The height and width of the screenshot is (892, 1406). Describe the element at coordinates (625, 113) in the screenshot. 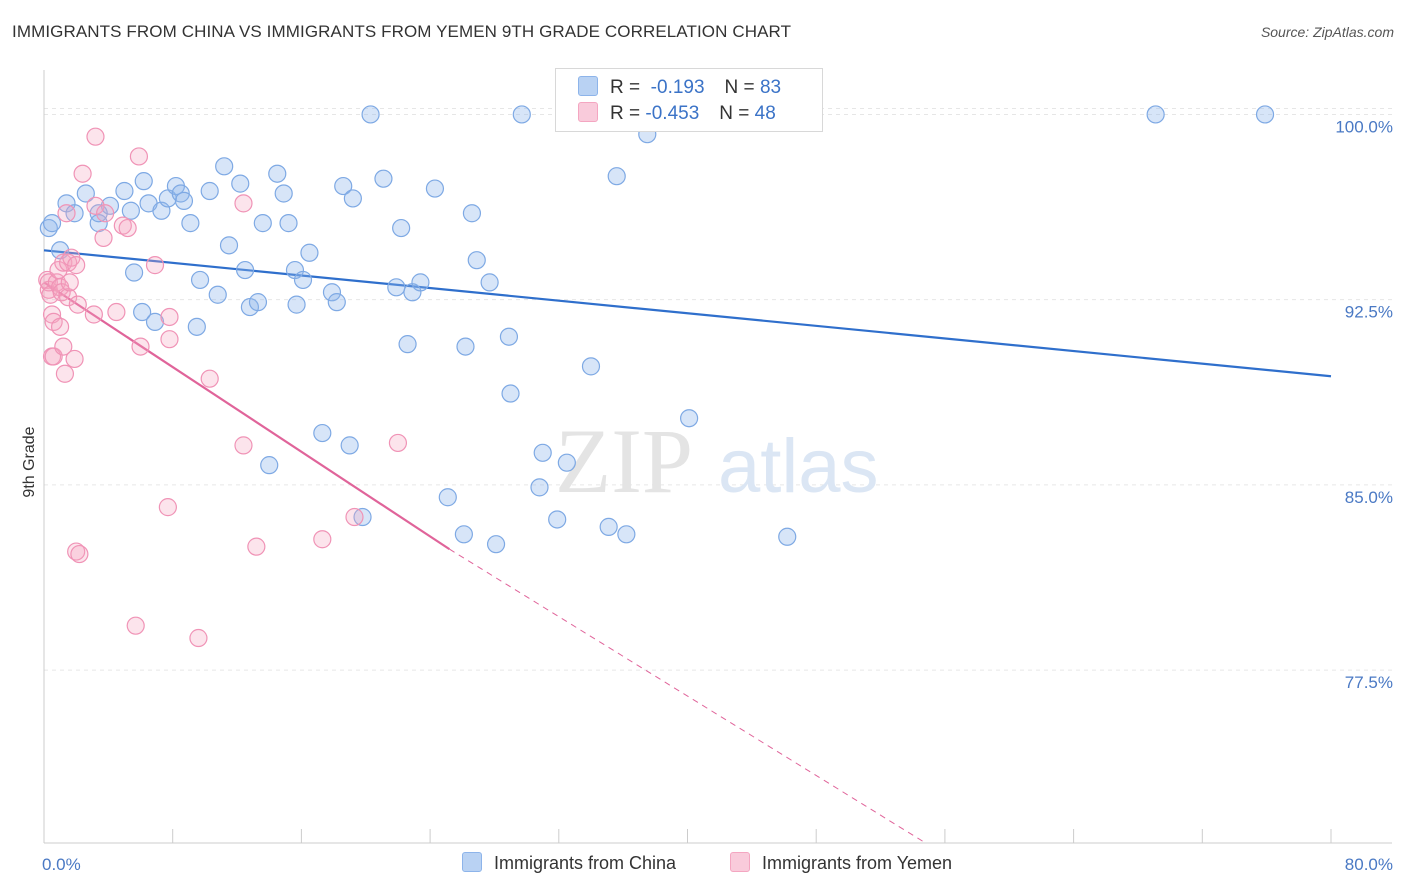

I see `yemen-r-label: R =` at that location.